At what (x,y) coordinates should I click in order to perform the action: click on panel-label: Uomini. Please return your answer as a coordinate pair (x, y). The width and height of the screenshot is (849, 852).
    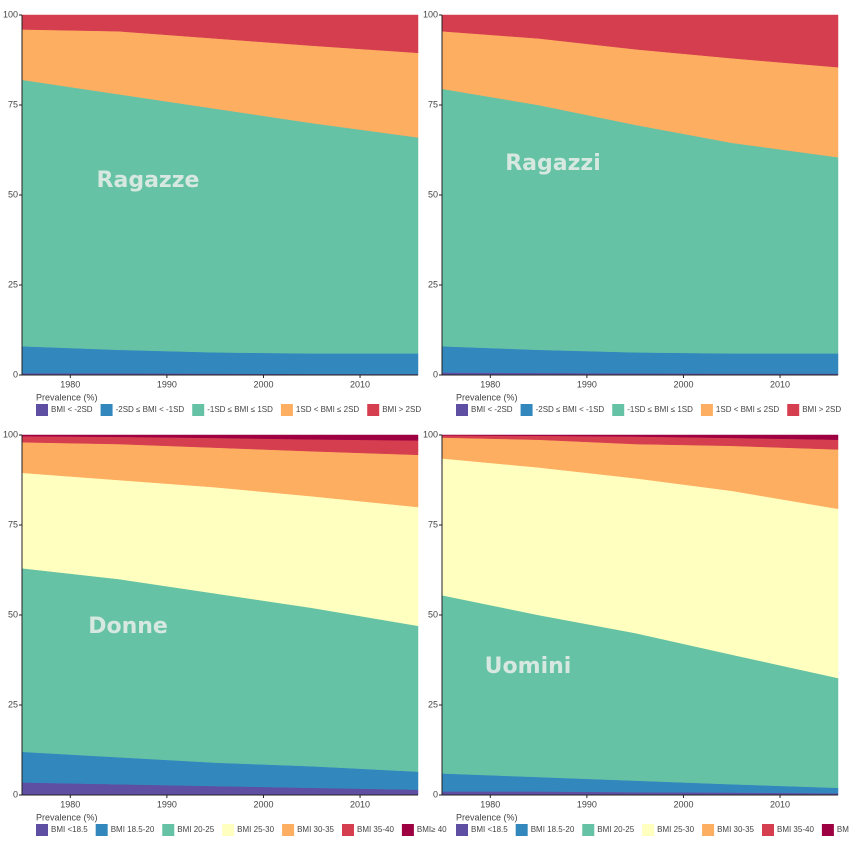
    Looking at the image, I should click on (528, 666).